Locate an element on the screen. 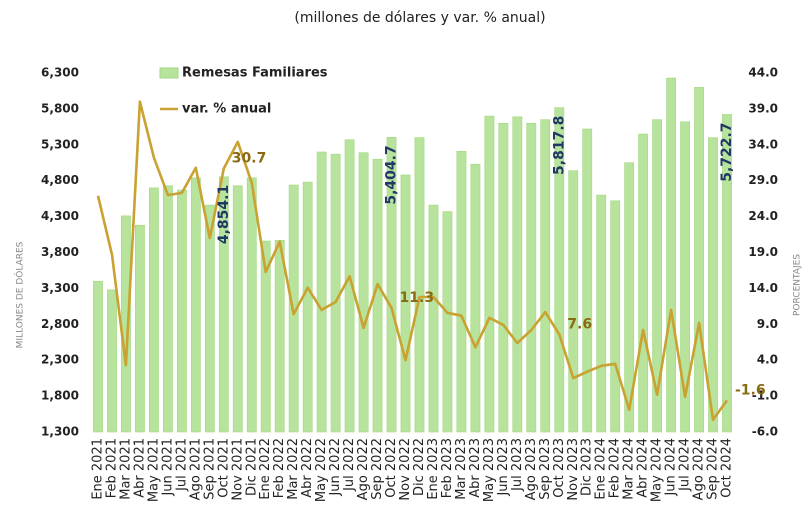  y2-tick-label: 34.0 is located at coordinates (763, 144).